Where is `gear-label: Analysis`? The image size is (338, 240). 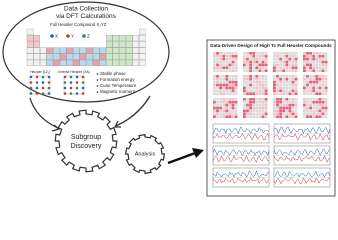
gear-label: Analysis is located at coordinates (145, 154).